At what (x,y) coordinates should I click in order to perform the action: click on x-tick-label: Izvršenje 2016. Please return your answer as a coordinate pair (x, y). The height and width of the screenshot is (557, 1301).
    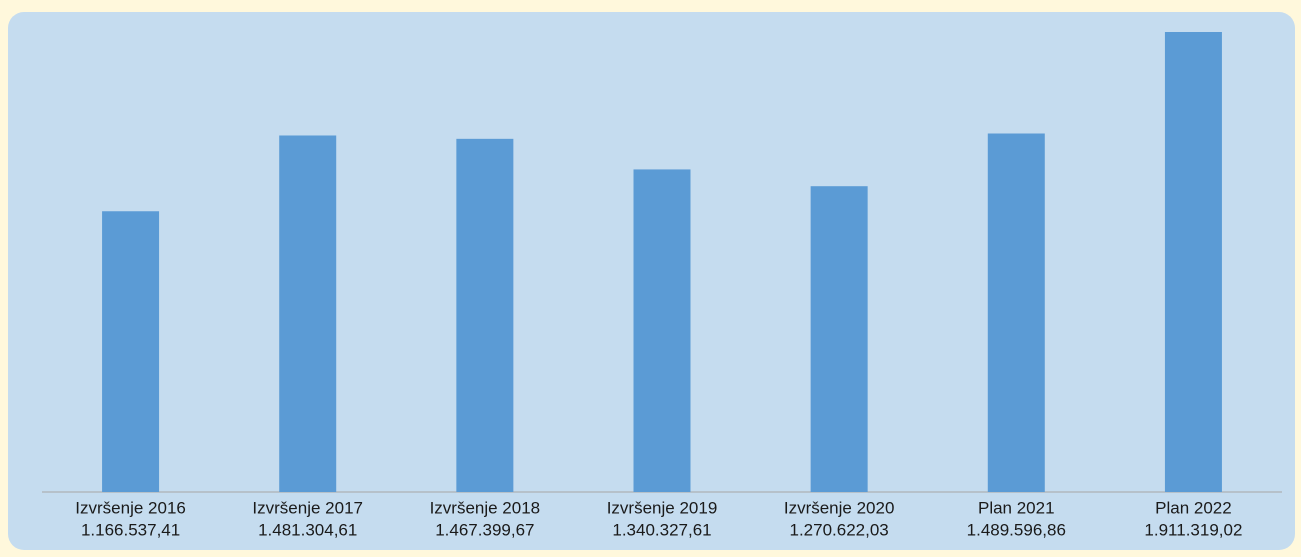
    Looking at the image, I should click on (130, 507).